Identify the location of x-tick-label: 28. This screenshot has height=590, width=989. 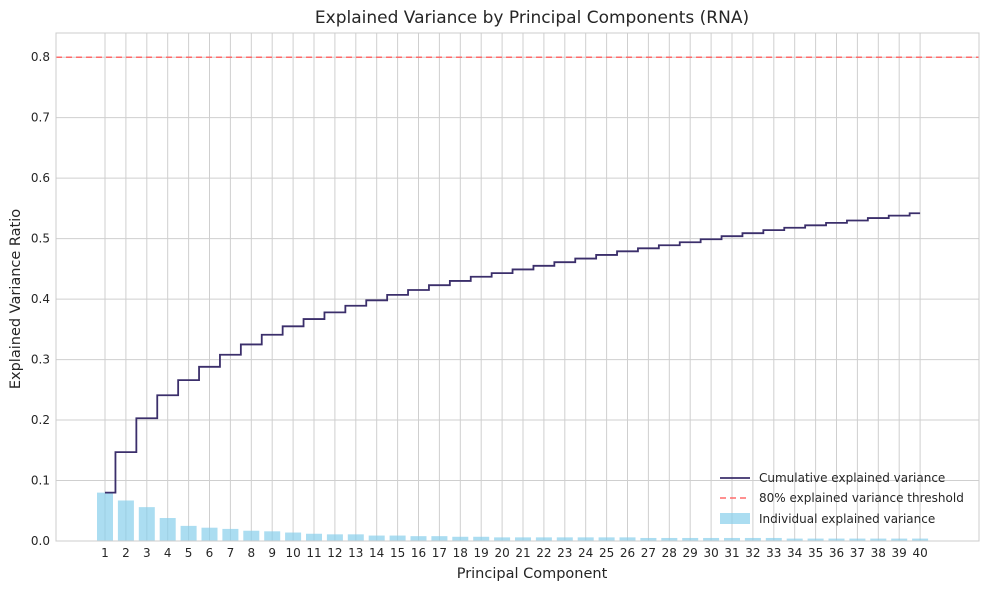
(669, 553).